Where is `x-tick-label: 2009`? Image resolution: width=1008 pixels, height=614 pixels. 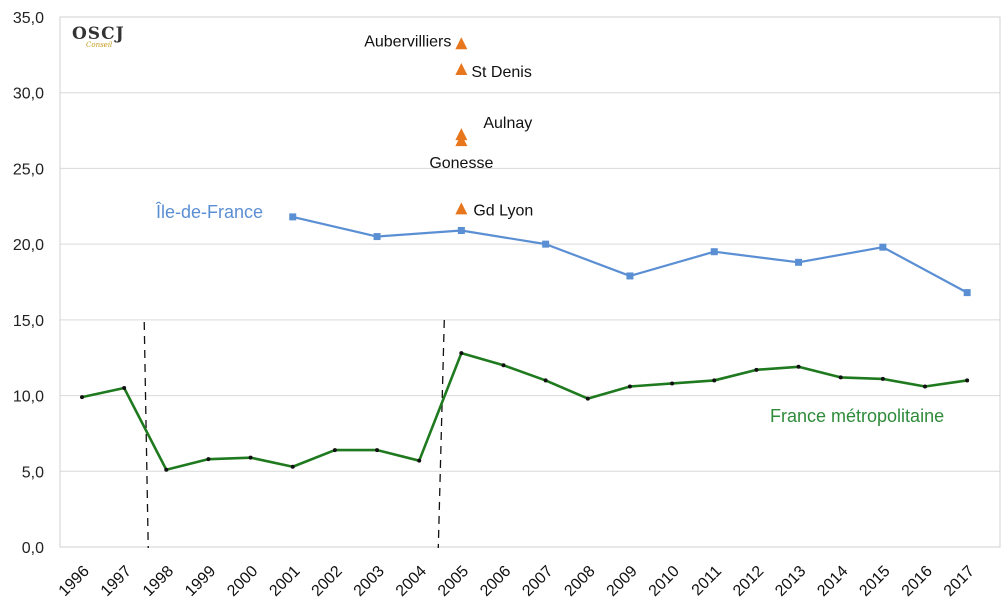
x-tick-label: 2009 is located at coordinates (622, 581).